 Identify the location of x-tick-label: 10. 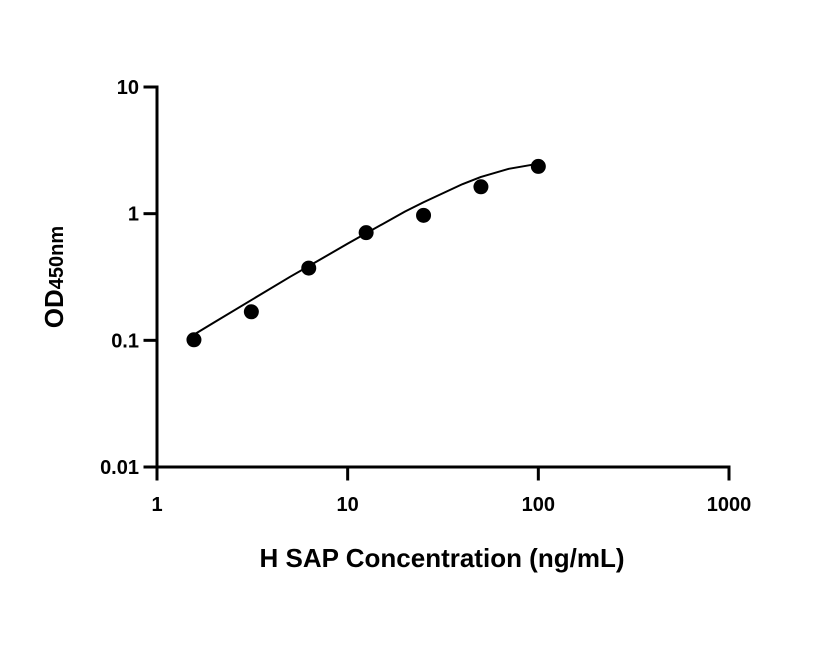
(348, 505).